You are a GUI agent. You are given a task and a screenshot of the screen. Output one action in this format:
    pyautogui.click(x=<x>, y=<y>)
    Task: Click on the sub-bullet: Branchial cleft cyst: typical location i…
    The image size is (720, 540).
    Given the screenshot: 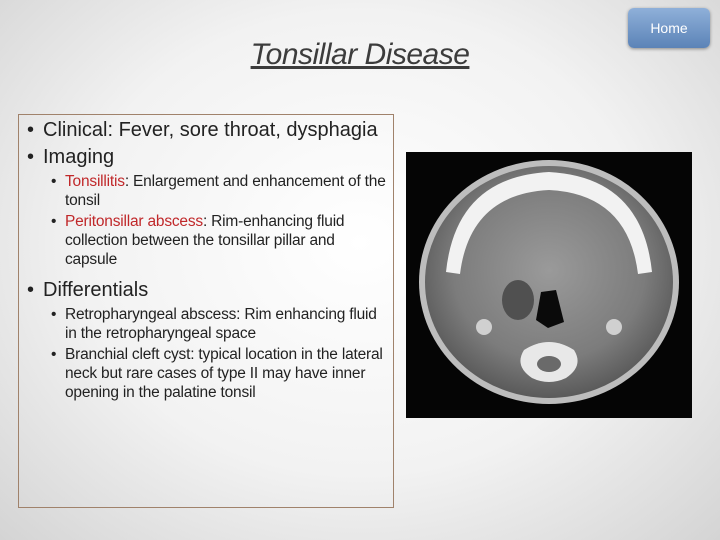 What is the action you would take?
    pyautogui.click(x=219, y=373)
    